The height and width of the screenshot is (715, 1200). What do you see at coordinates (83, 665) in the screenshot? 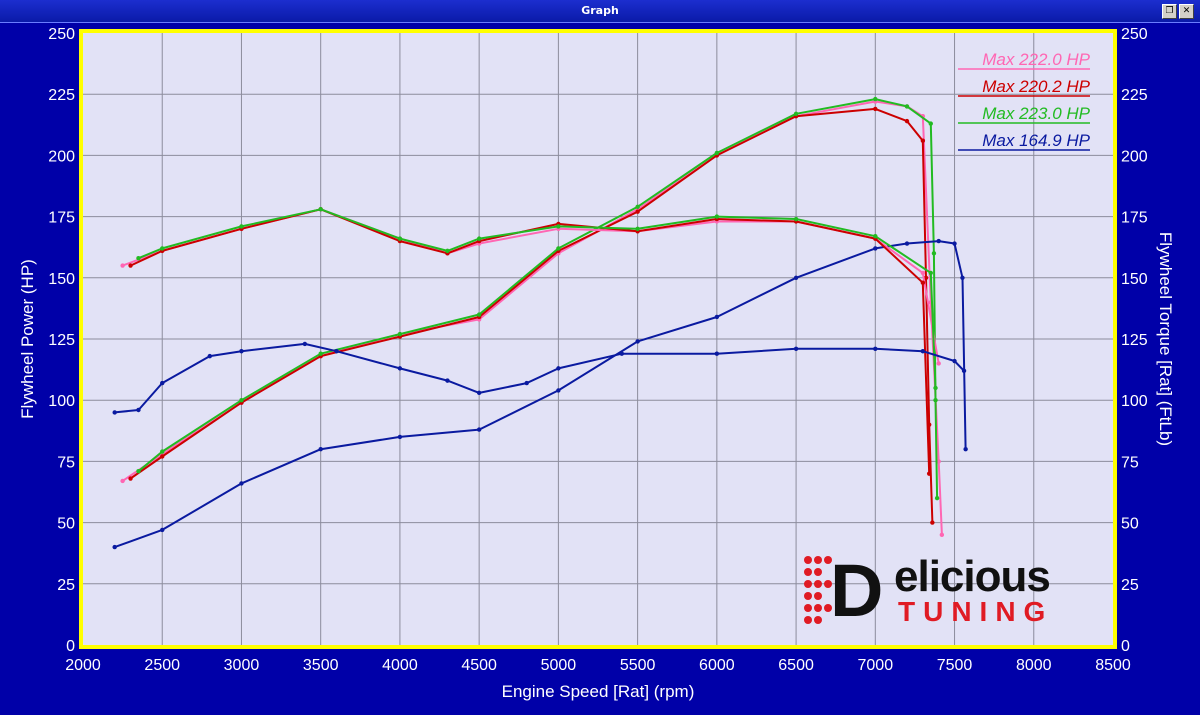
I see `x-tick-label: 2000` at bounding box center [83, 665].